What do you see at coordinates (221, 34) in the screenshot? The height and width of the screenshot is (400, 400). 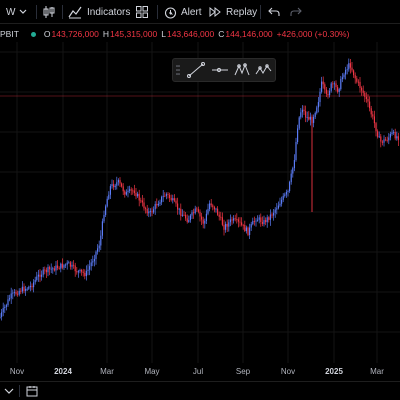 I see `close-label: C` at bounding box center [221, 34].